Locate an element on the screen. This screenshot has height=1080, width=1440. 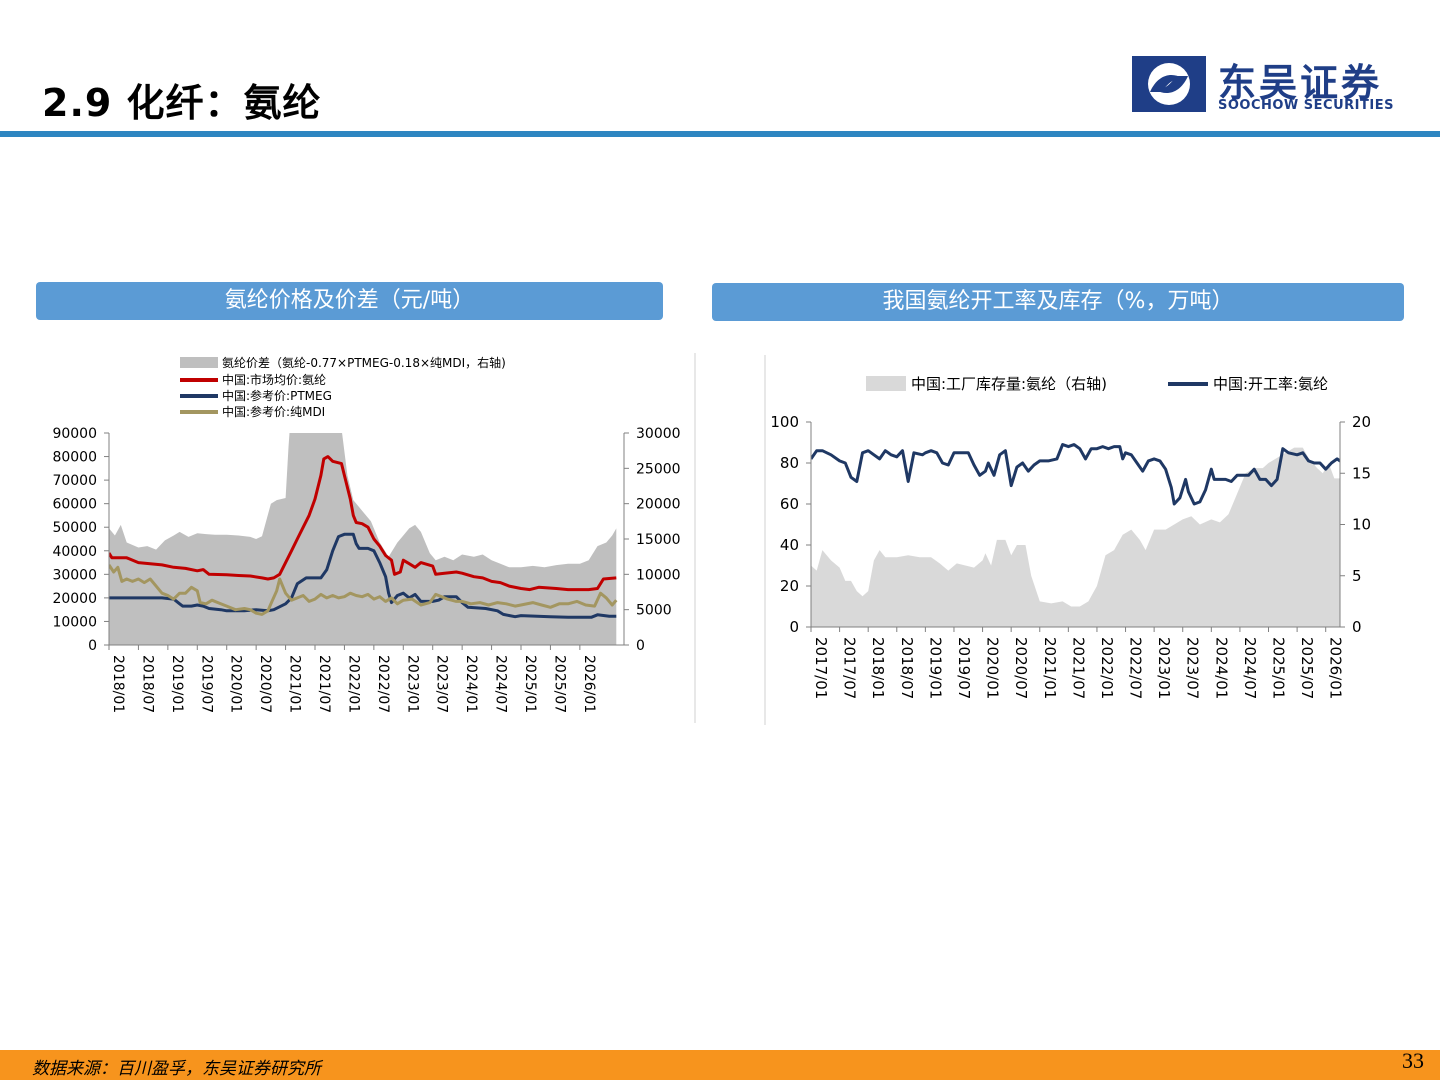
y-left-tick-label: 30000 is located at coordinates (74, 575).